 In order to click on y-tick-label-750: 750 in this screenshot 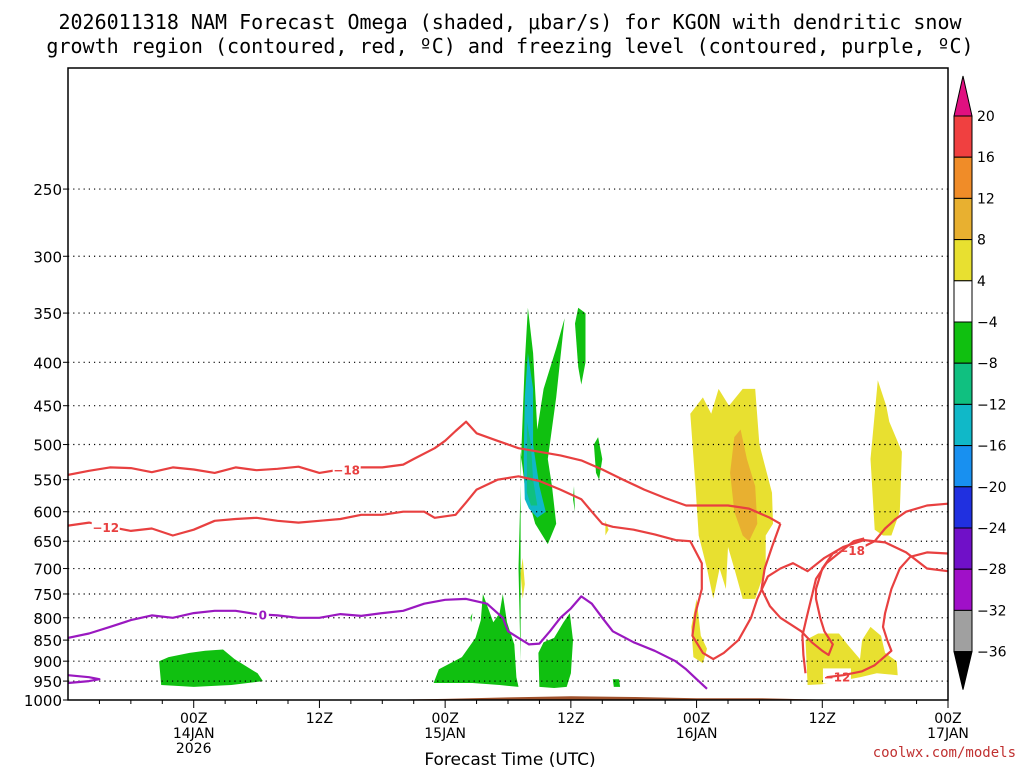, I will do `click(47, 595)`.